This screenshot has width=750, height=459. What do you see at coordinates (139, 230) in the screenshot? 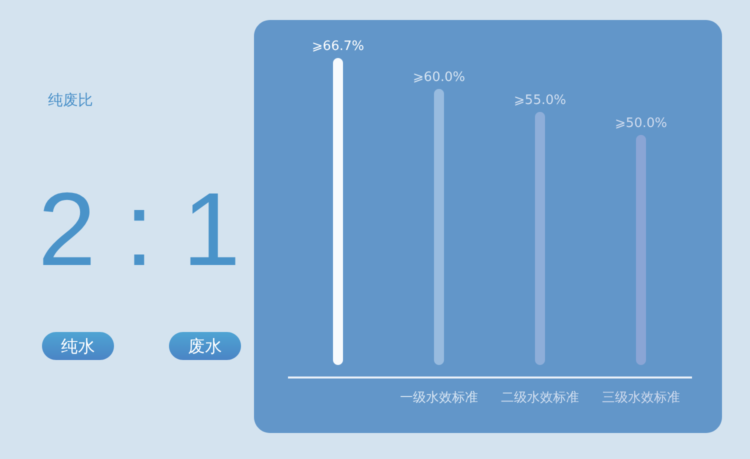
I see `text: 2 : 1` at bounding box center [139, 230].